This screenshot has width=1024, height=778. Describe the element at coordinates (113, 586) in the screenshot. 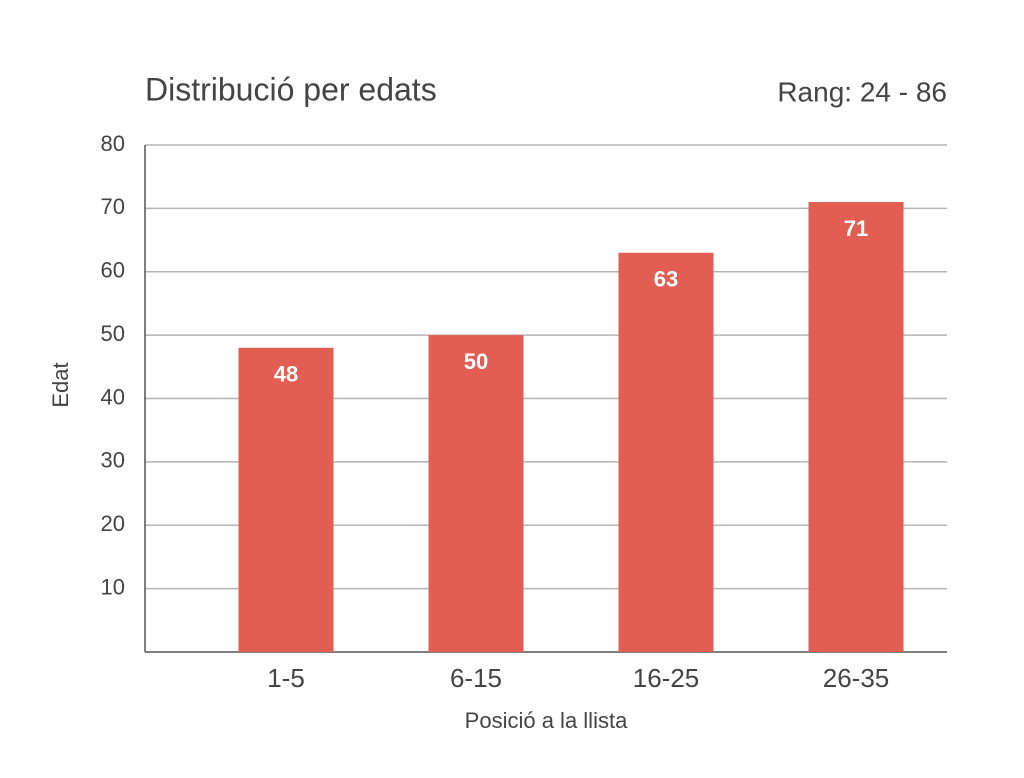

I see `y-tick-label: 10` at that location.